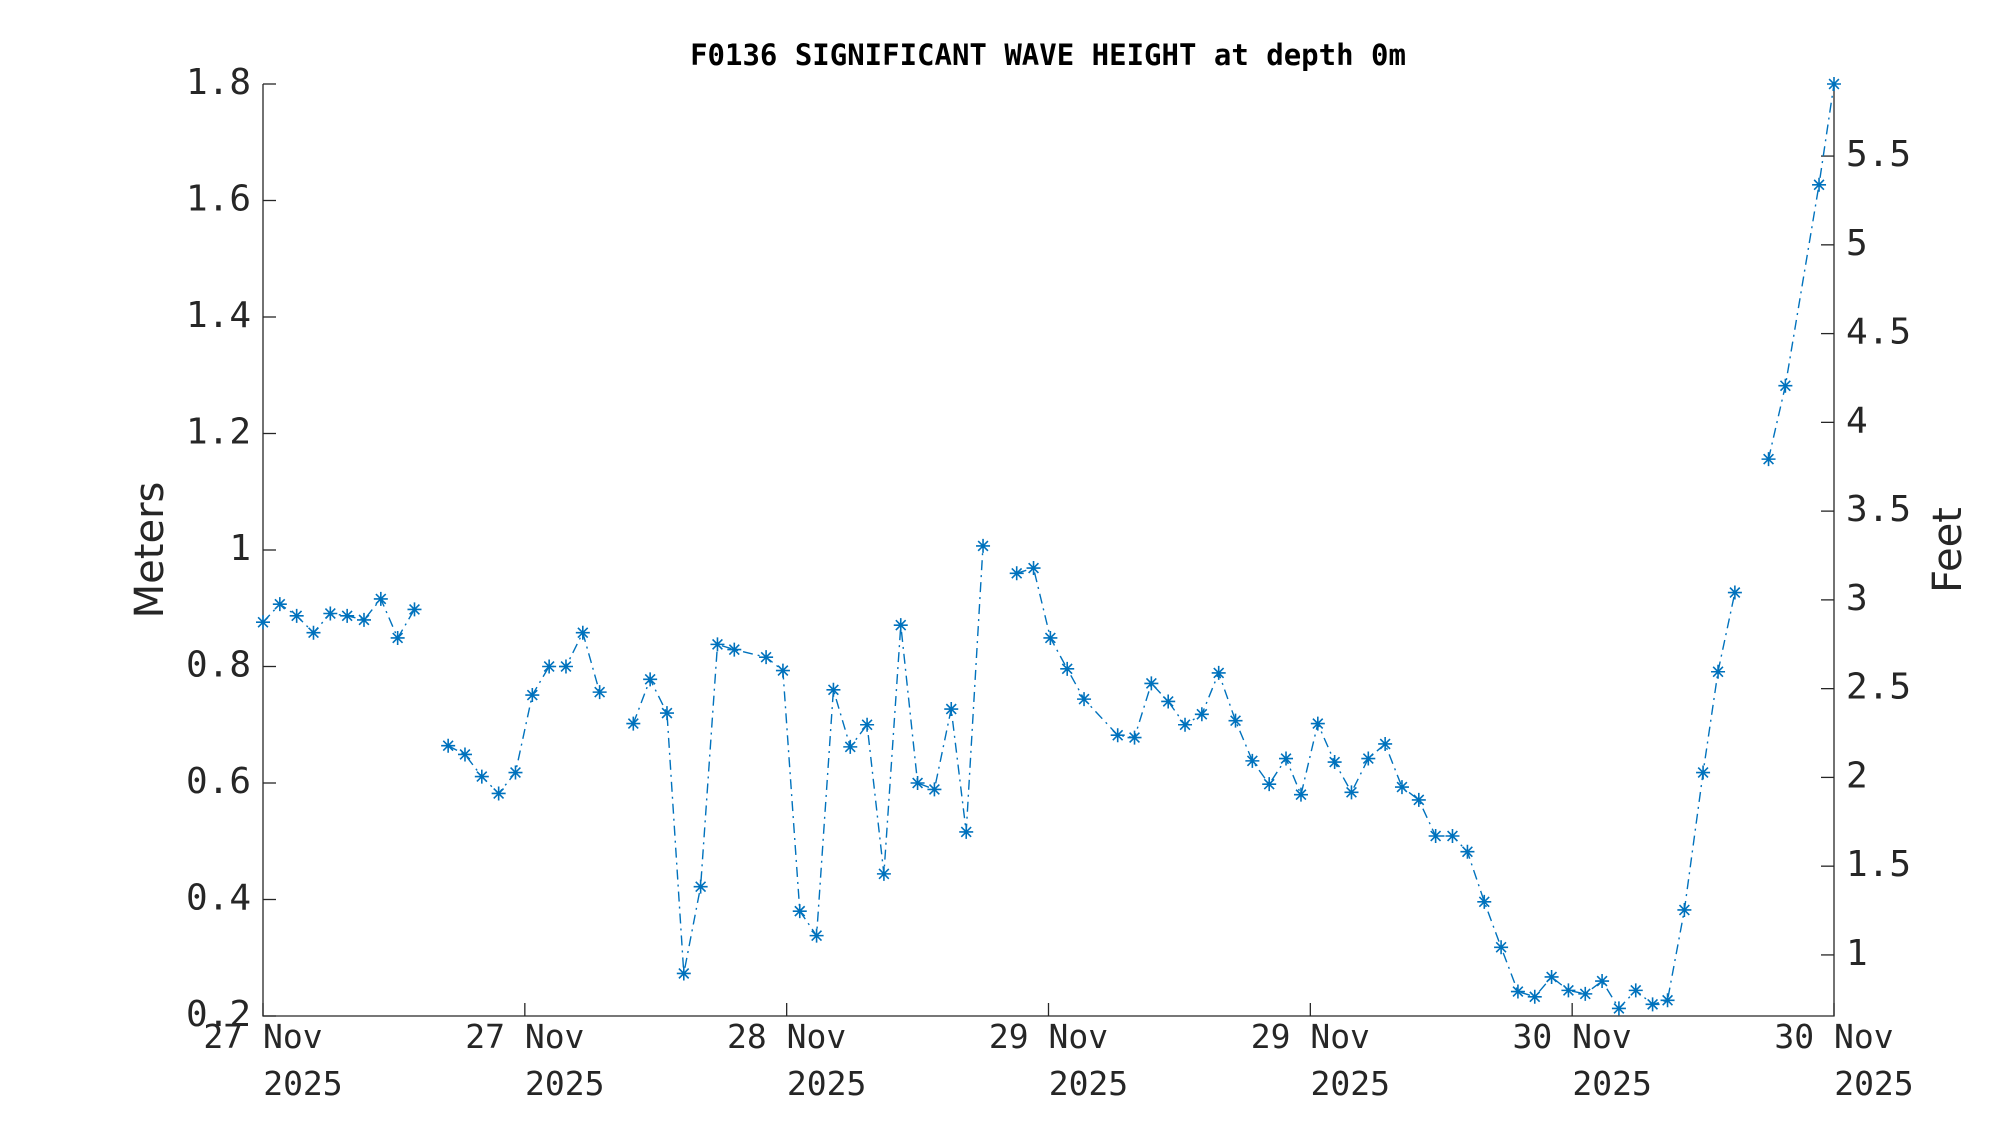  I want to click on y-tick-label: 0.2, so click(218, 1014).